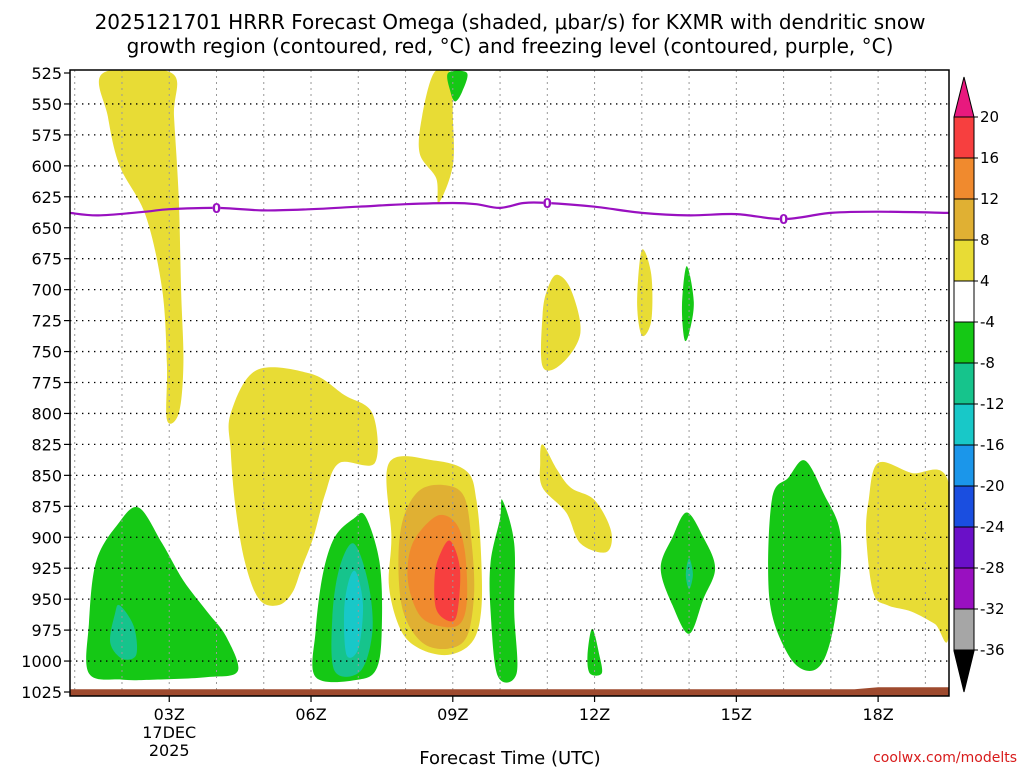 Image resolution: width=1024 pixels, height=768 pixels. I want to click on omega-minus8-lower-left, so click(123, 632).